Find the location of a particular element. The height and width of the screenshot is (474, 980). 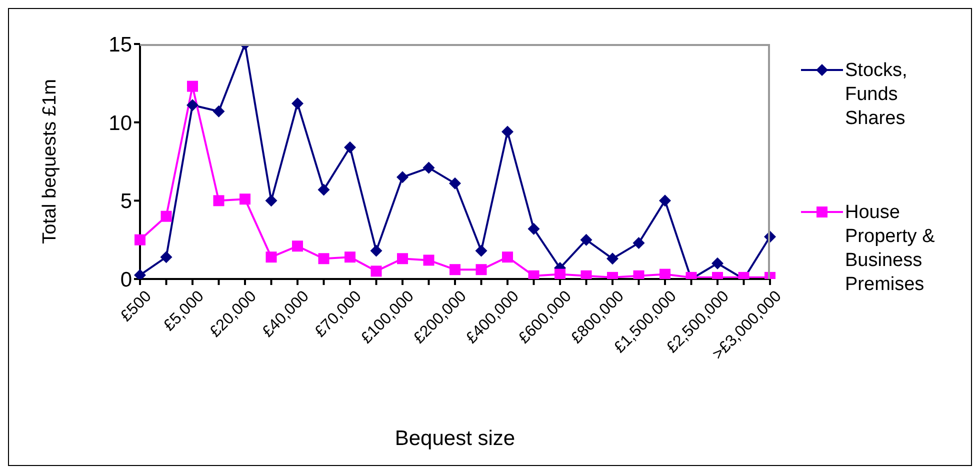

legend-label: Stocks, Funds Shares is located at coordinates (876, 95).